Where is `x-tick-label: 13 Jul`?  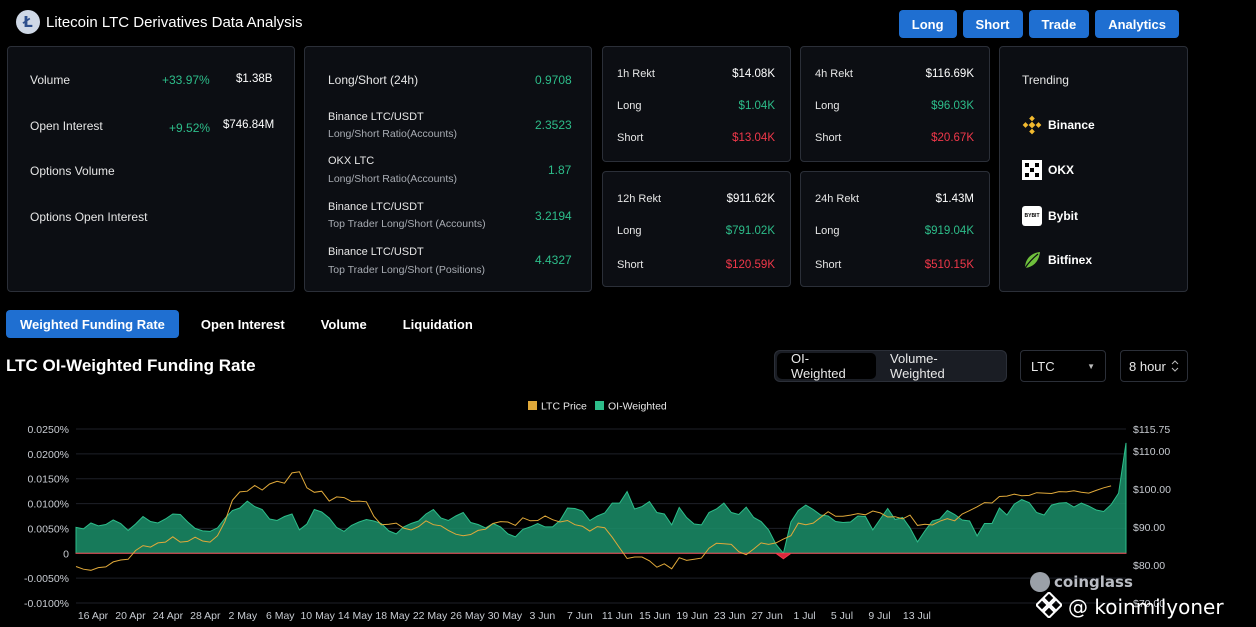 x-tick-label: 13 Jul is located at coordinates (917, 616).